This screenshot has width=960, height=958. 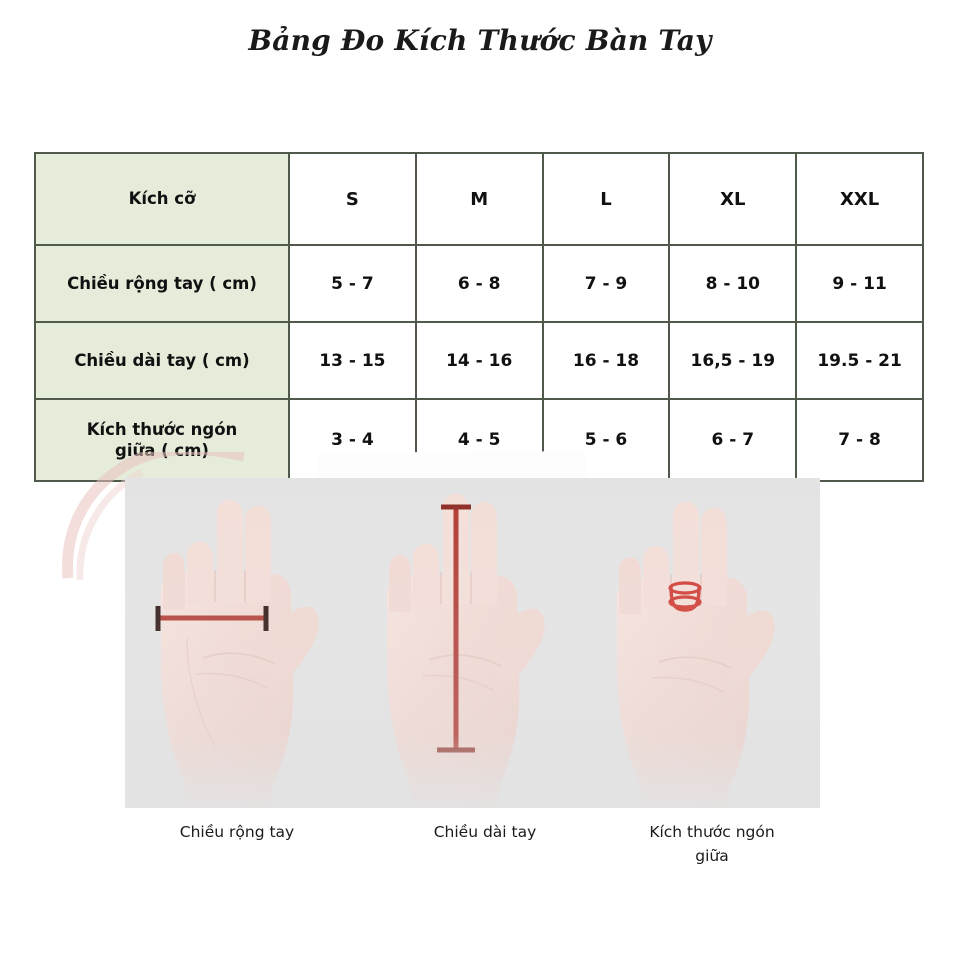 What do you see at coordinates (712, 844) in the screenshot?
I see `caption-finger-size: Kích thước ngón giữa` at bounding box center [712, 844].